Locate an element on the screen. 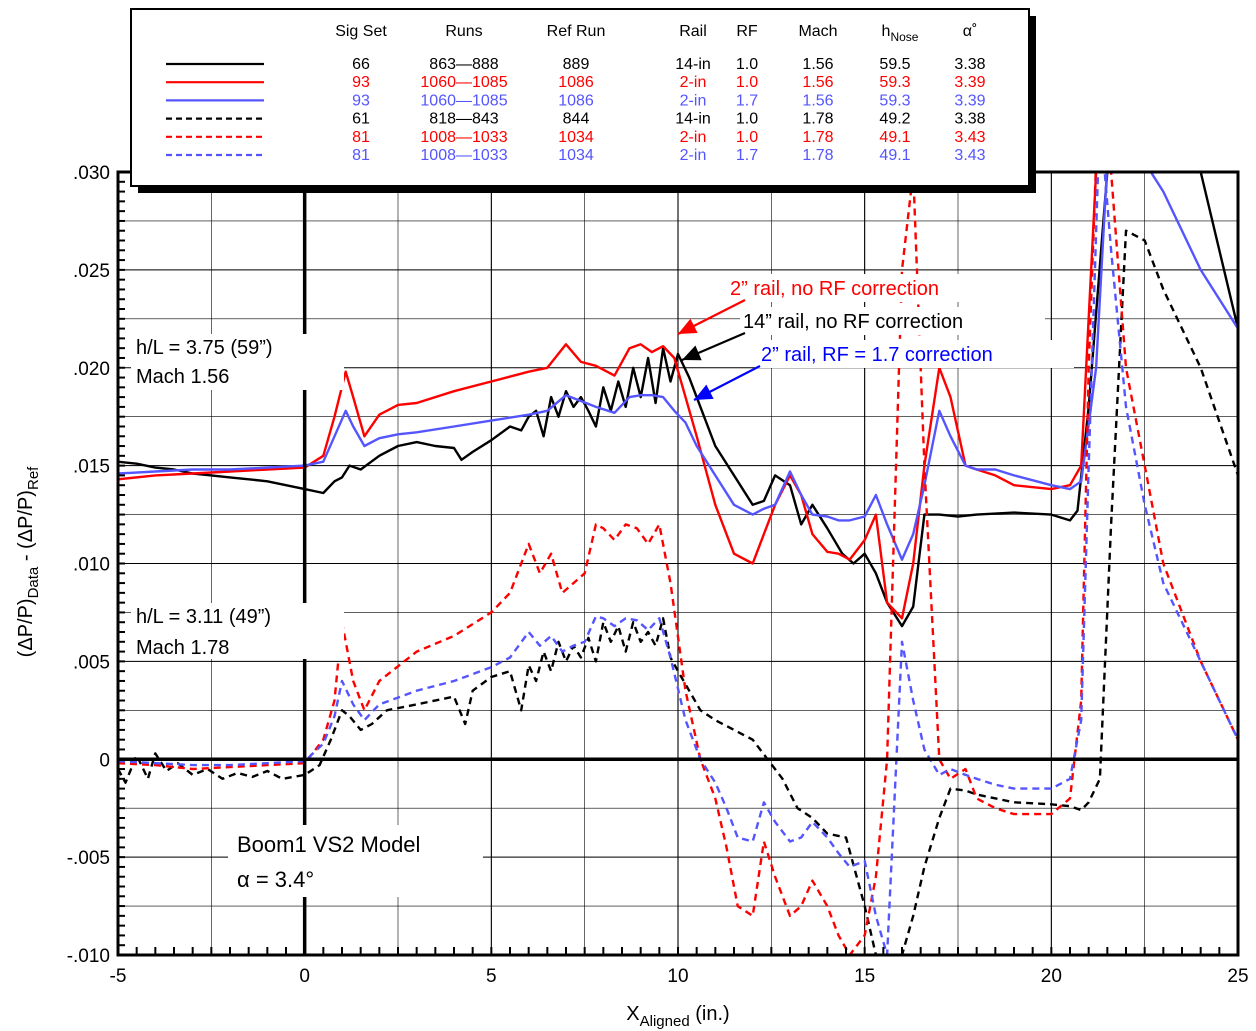  x-tick-label: 15 is located at coordinates (864, 976).